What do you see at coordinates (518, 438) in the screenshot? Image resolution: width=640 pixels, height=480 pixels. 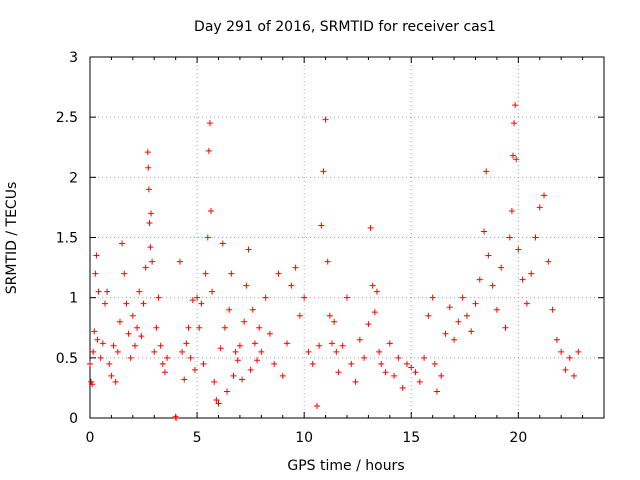 I see `x-tick-label: 20` at bounding box center [518, 438].